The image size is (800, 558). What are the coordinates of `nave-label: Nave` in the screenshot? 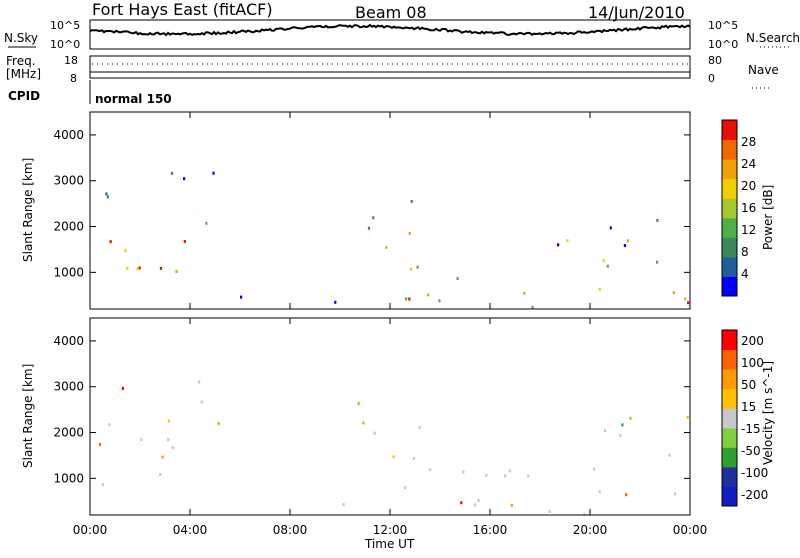 It's located at (763, 70).